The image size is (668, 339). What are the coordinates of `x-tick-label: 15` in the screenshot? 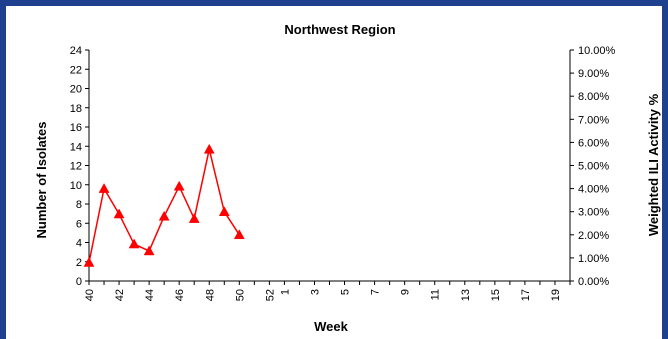 It's located at (496, 295).